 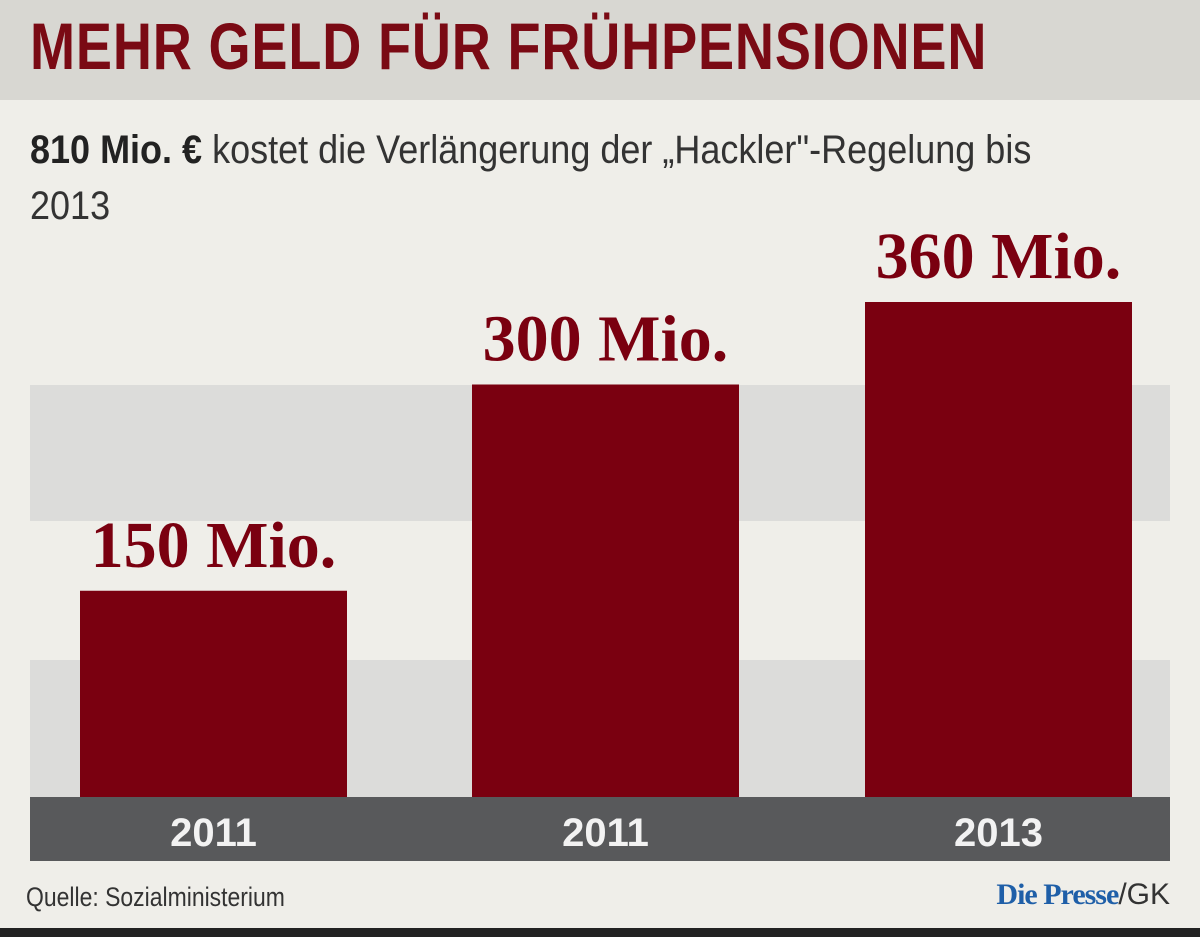 What do you see at coordinates (155, 897) in the screenshot?
I see `source-note: Quelle: Sozialministerium` at bounding box center [155, 897].